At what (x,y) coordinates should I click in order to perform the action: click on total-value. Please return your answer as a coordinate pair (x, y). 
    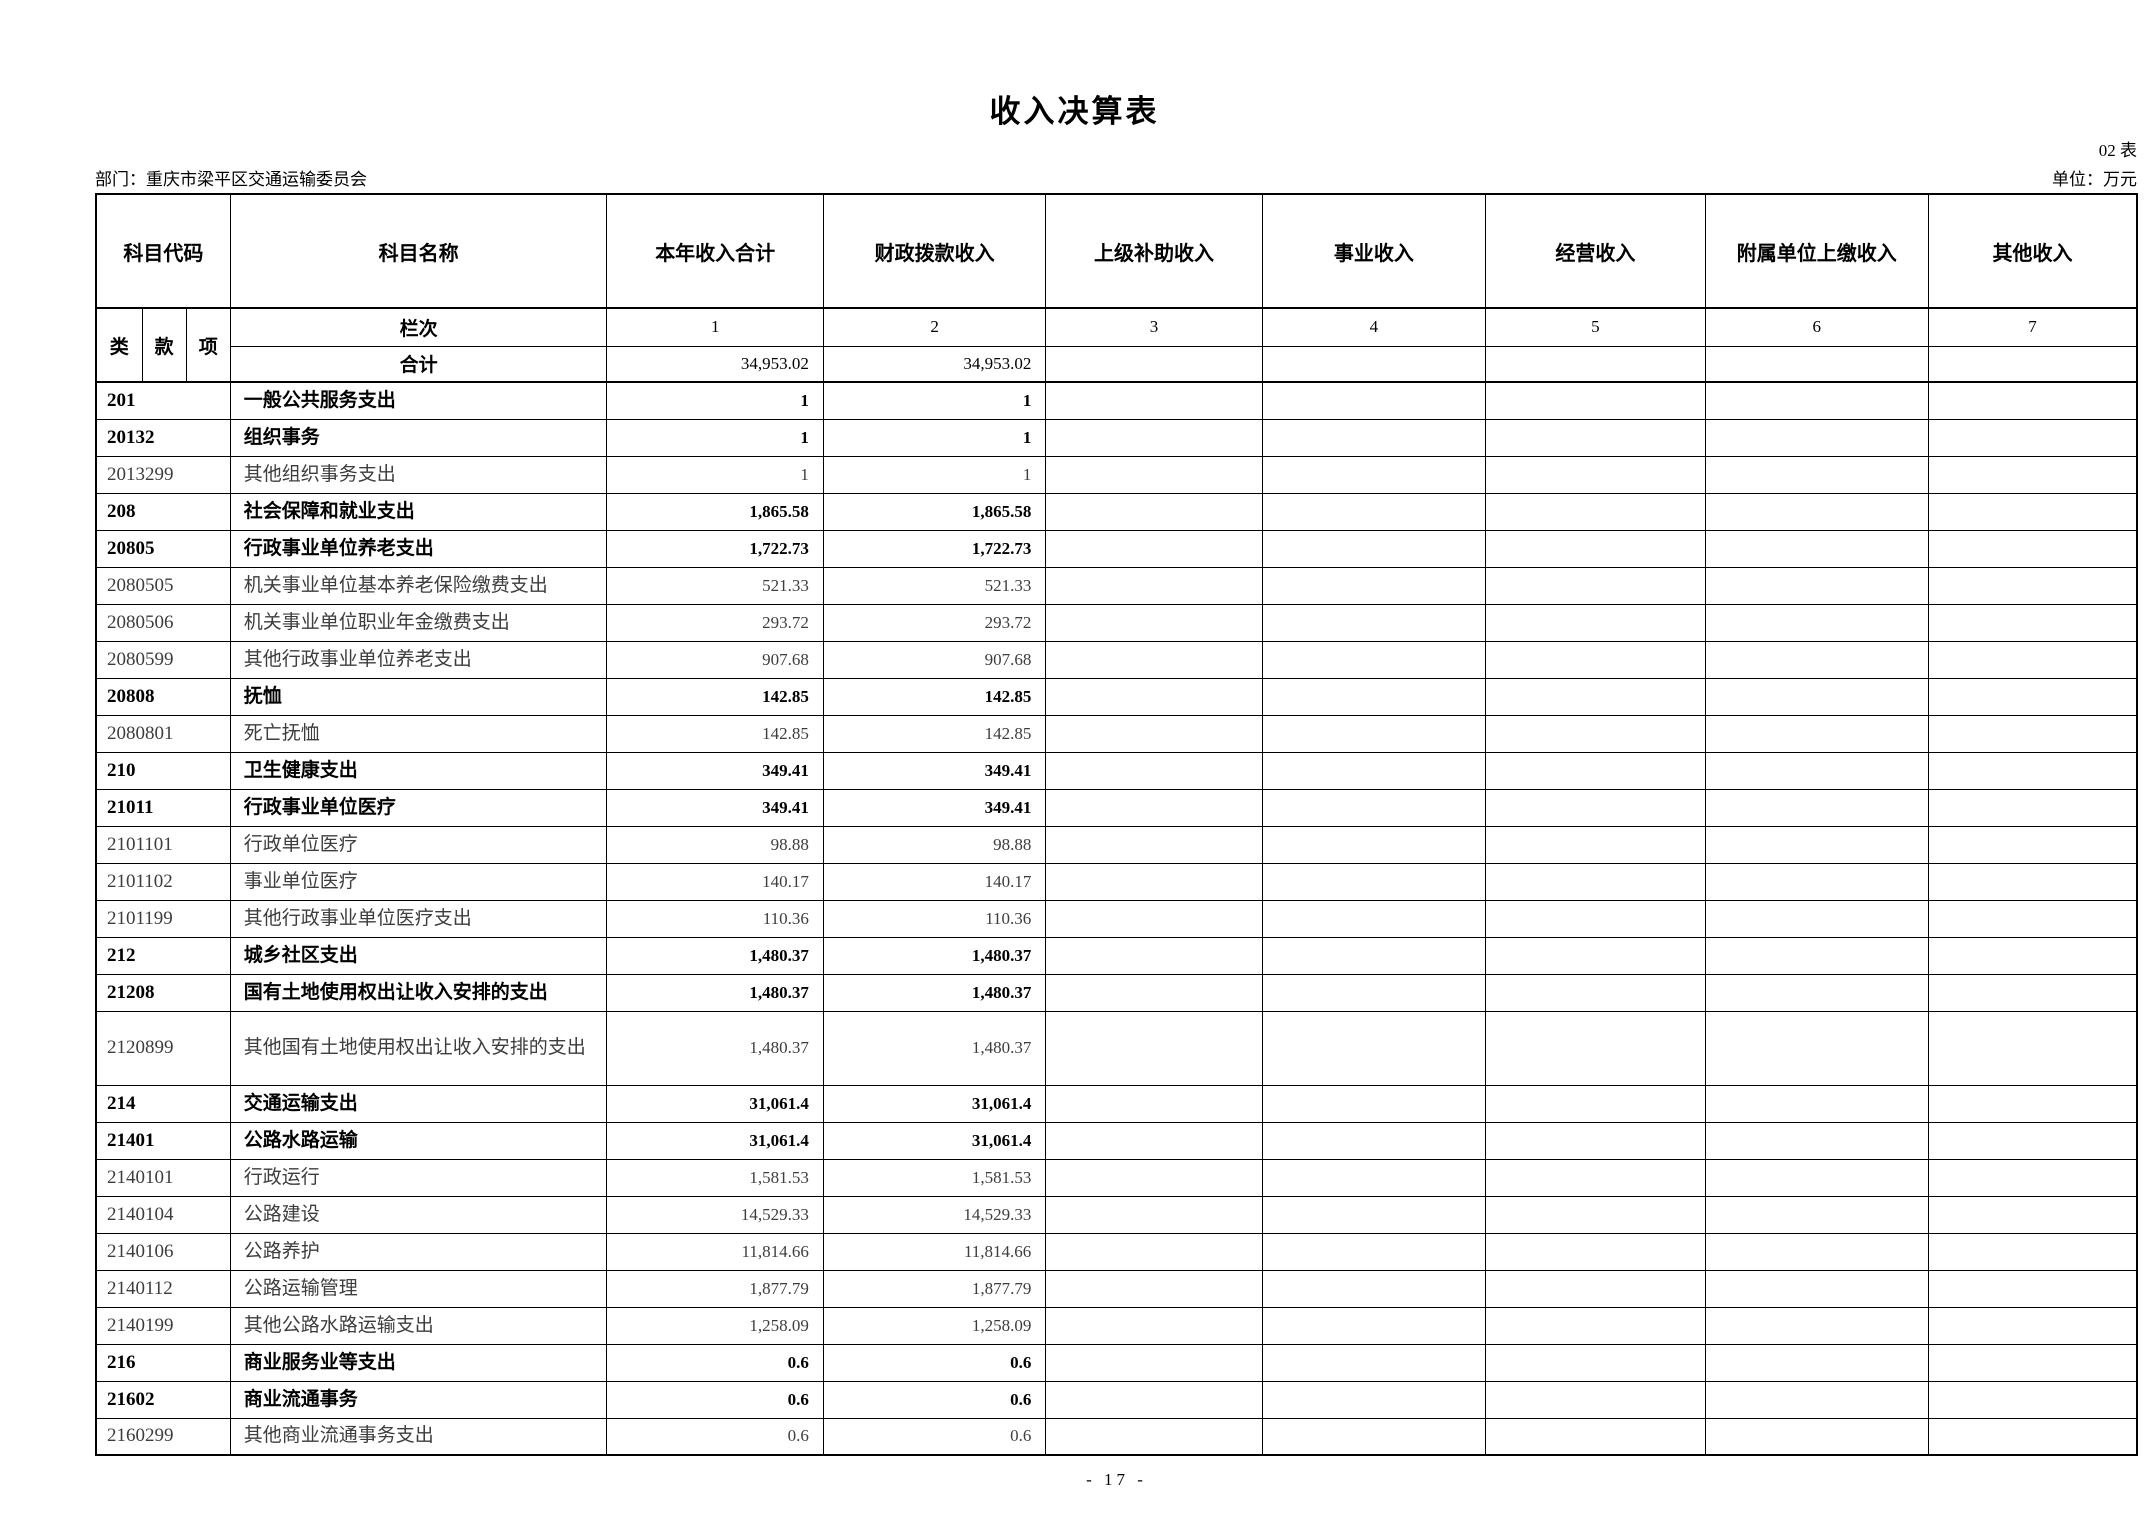
    Looking at the image, I should click on (1374, 364).